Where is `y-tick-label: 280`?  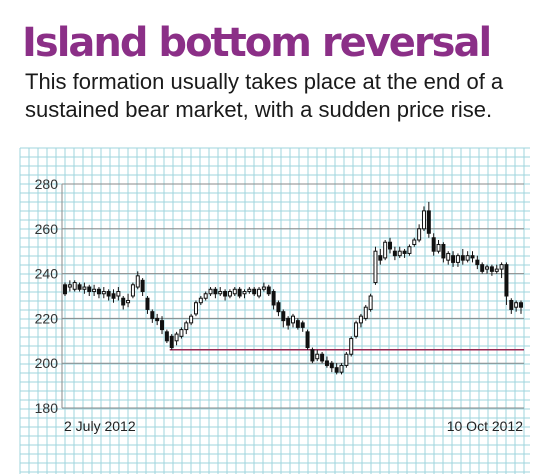
y-tick-label: 280 is located at coordinates (47, 184).